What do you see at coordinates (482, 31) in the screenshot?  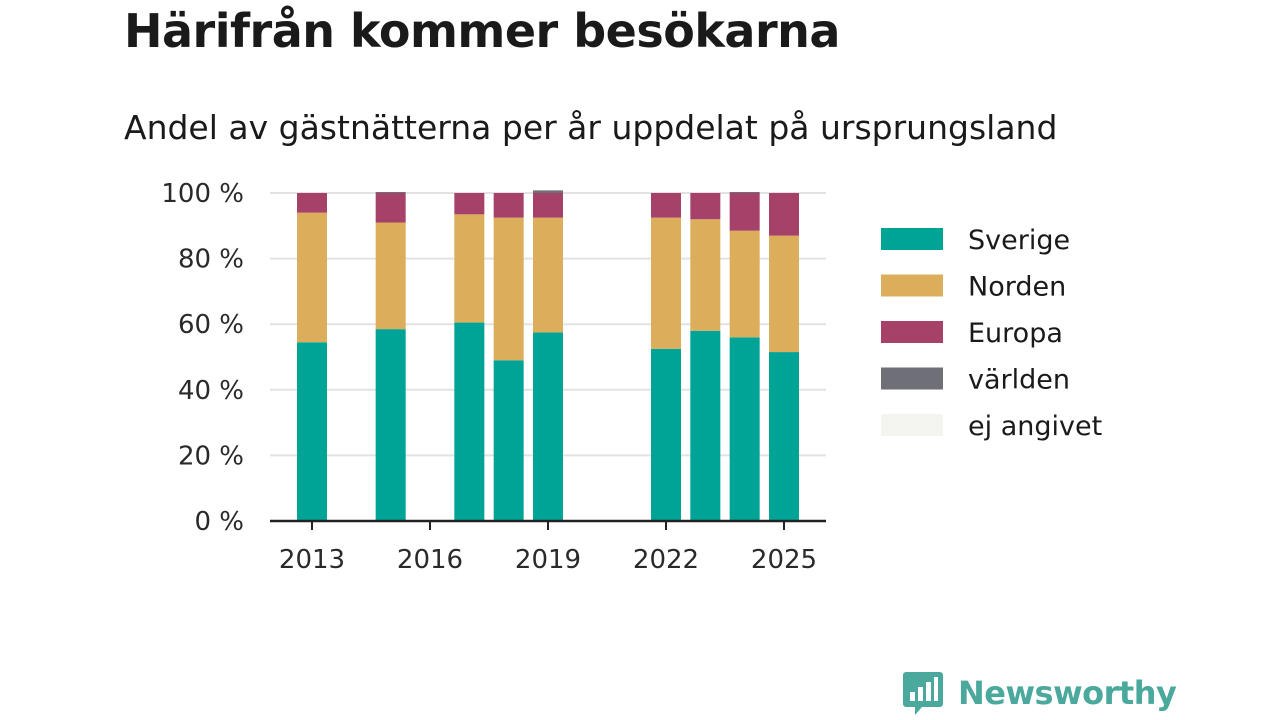 I see `chart-title: Härifrån kommer besökarna` at bounding box center [482, 31].